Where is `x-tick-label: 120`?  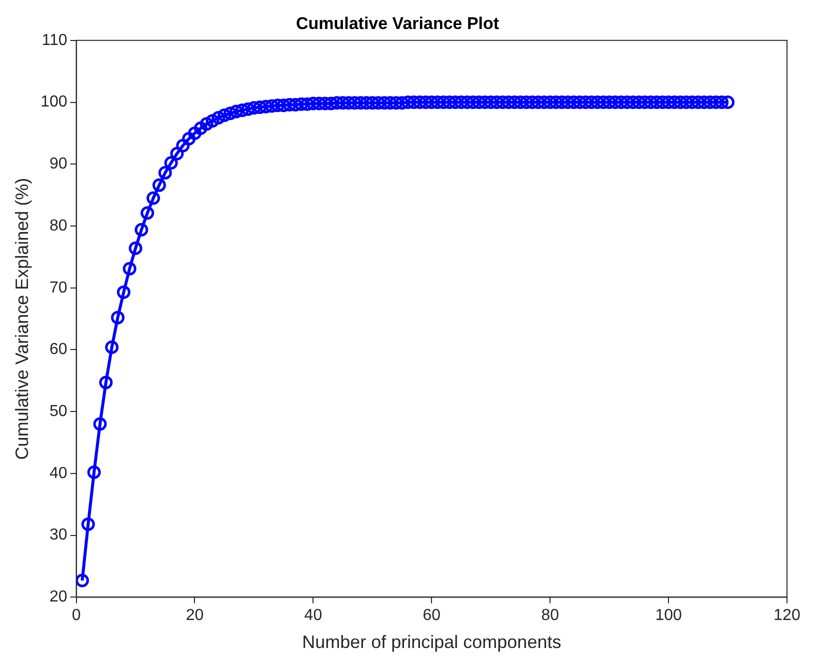
x-tick-label: 120 is located at coordinates (787, 615).